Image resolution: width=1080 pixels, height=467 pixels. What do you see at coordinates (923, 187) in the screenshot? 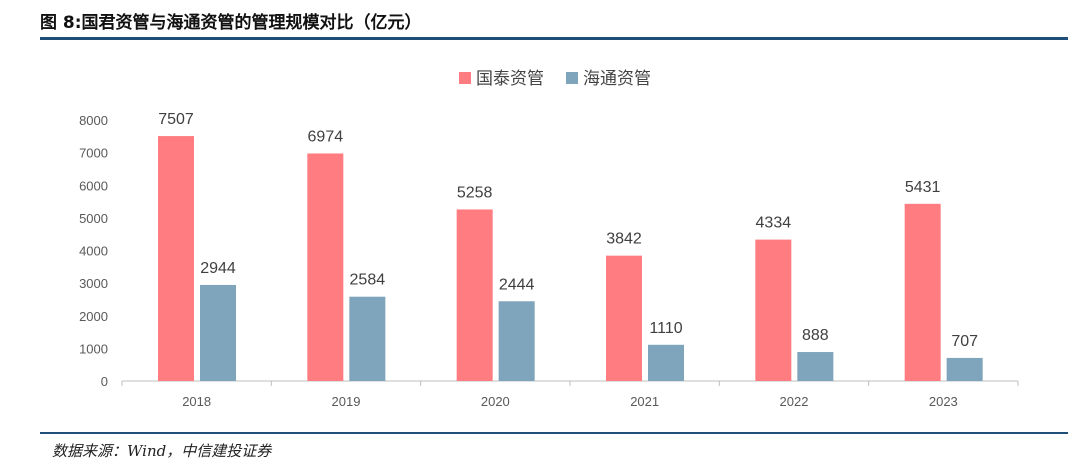
I see `data-label-0-5: 5431` at bounding box center [923, 187].